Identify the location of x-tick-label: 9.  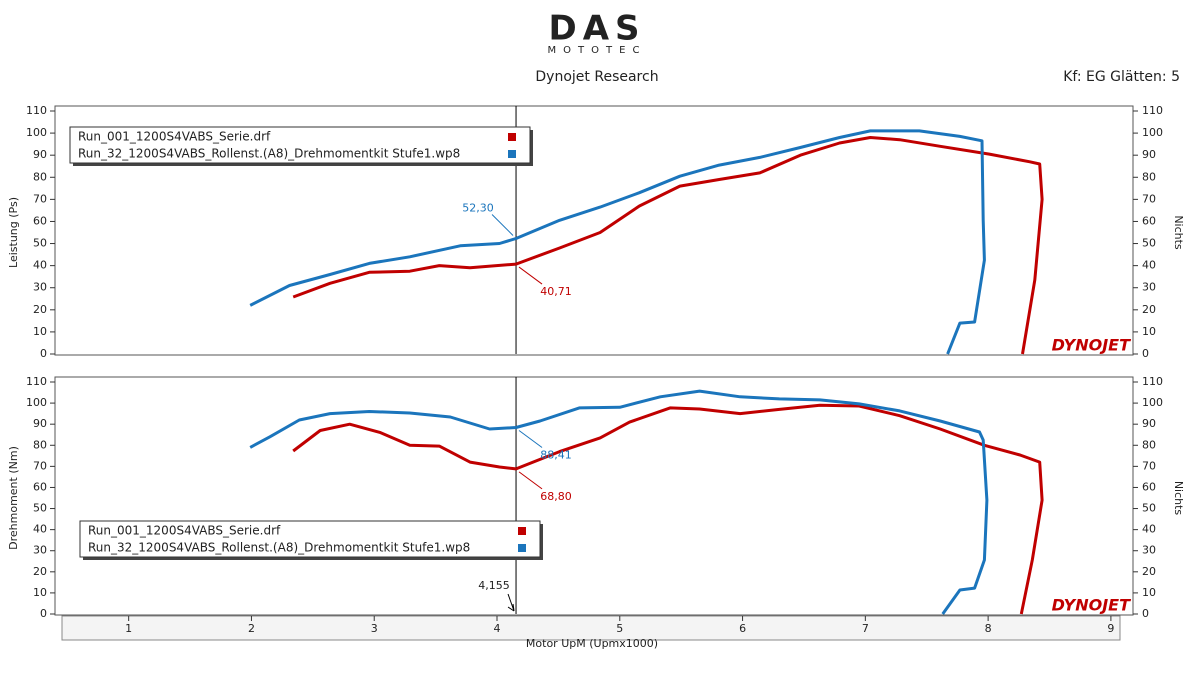
(1110, 628).